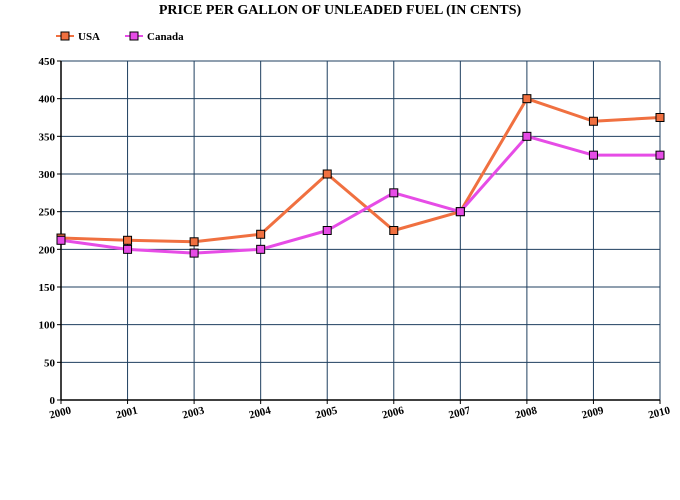 The height and width of the screenshot is (500, 680). What do you see at coordinates (120, 37) in the screenshot?
I see `legend: USA Canada` at bounding box center [120, 37].